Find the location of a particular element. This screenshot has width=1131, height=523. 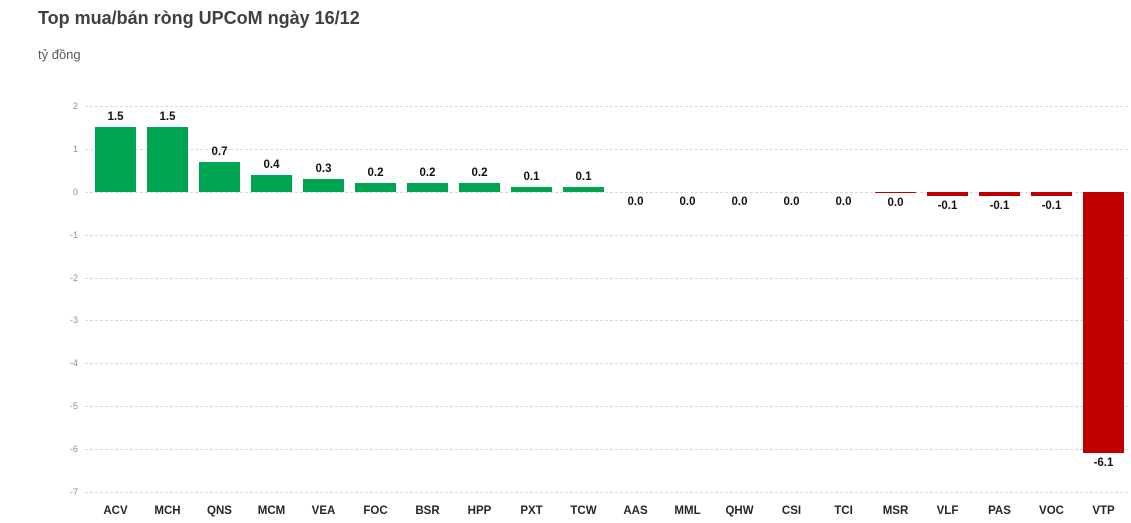

bar-foc is located at coordinates (375, 187).